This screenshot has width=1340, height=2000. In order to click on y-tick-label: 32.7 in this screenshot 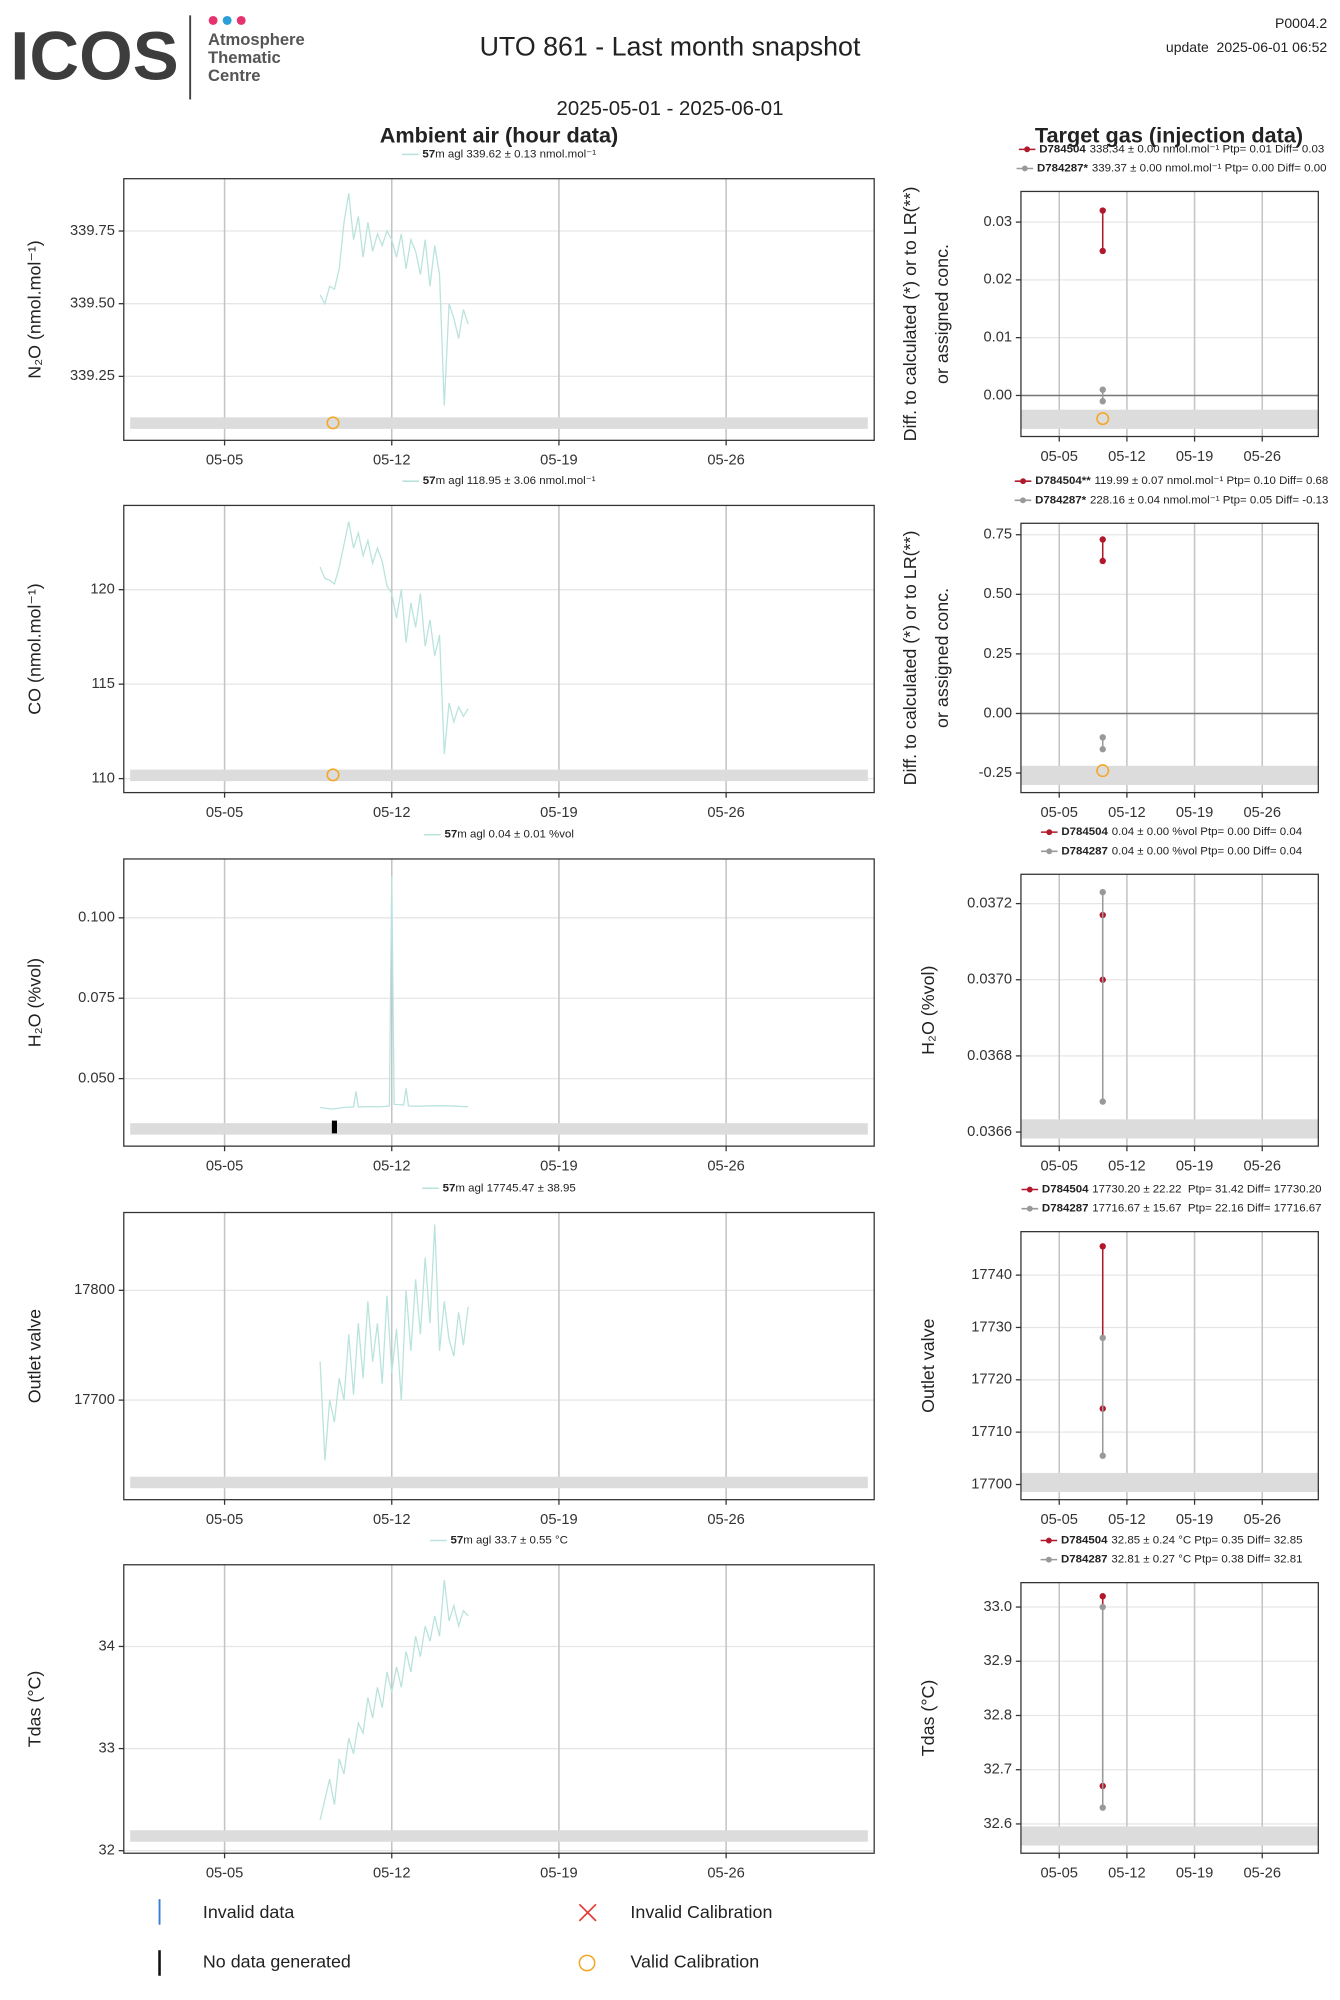, I will do `click(997, 1770)`.